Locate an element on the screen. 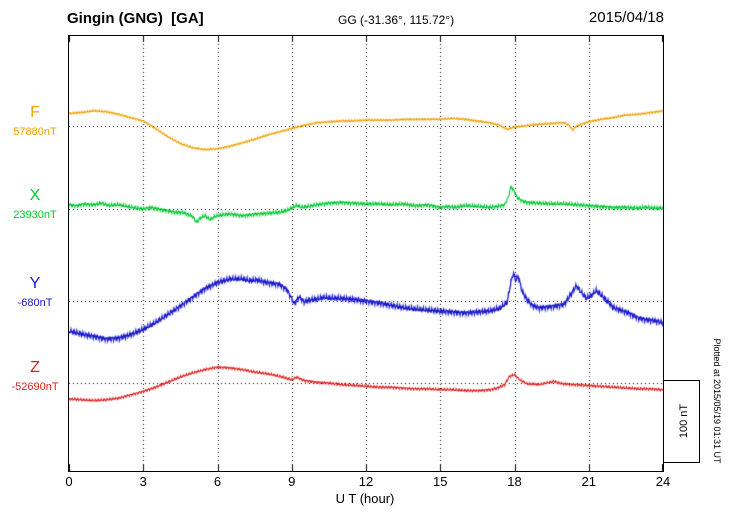  x-axis-tick-label: 6 is located at coordinates (217, 481).